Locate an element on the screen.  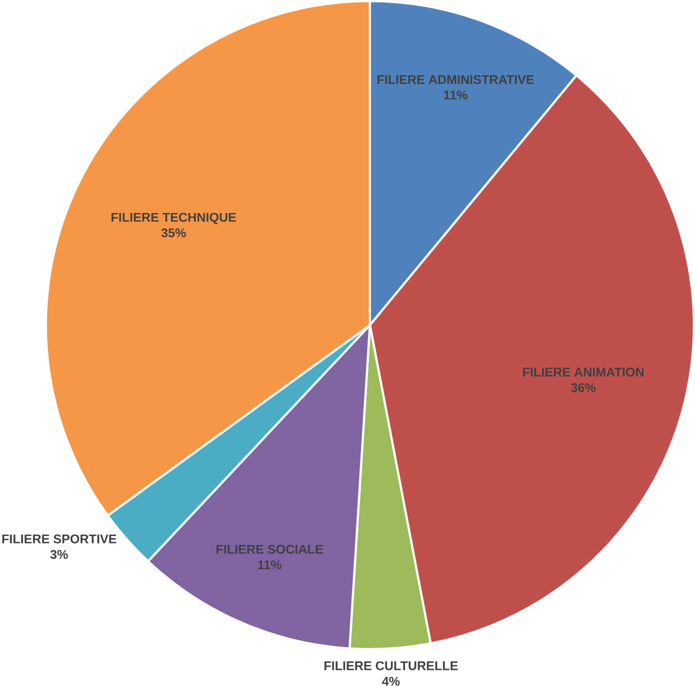
data-label: 36% is located at coordinates (583, 387).